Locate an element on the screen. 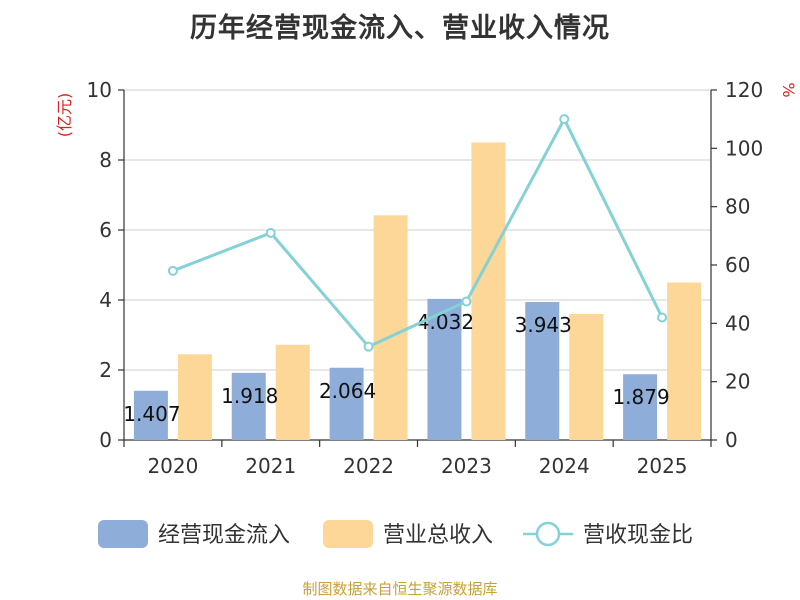 This screenshot has width=800, height=600. left-axis-tick-label: 4 is located at coordinates (105, 300).